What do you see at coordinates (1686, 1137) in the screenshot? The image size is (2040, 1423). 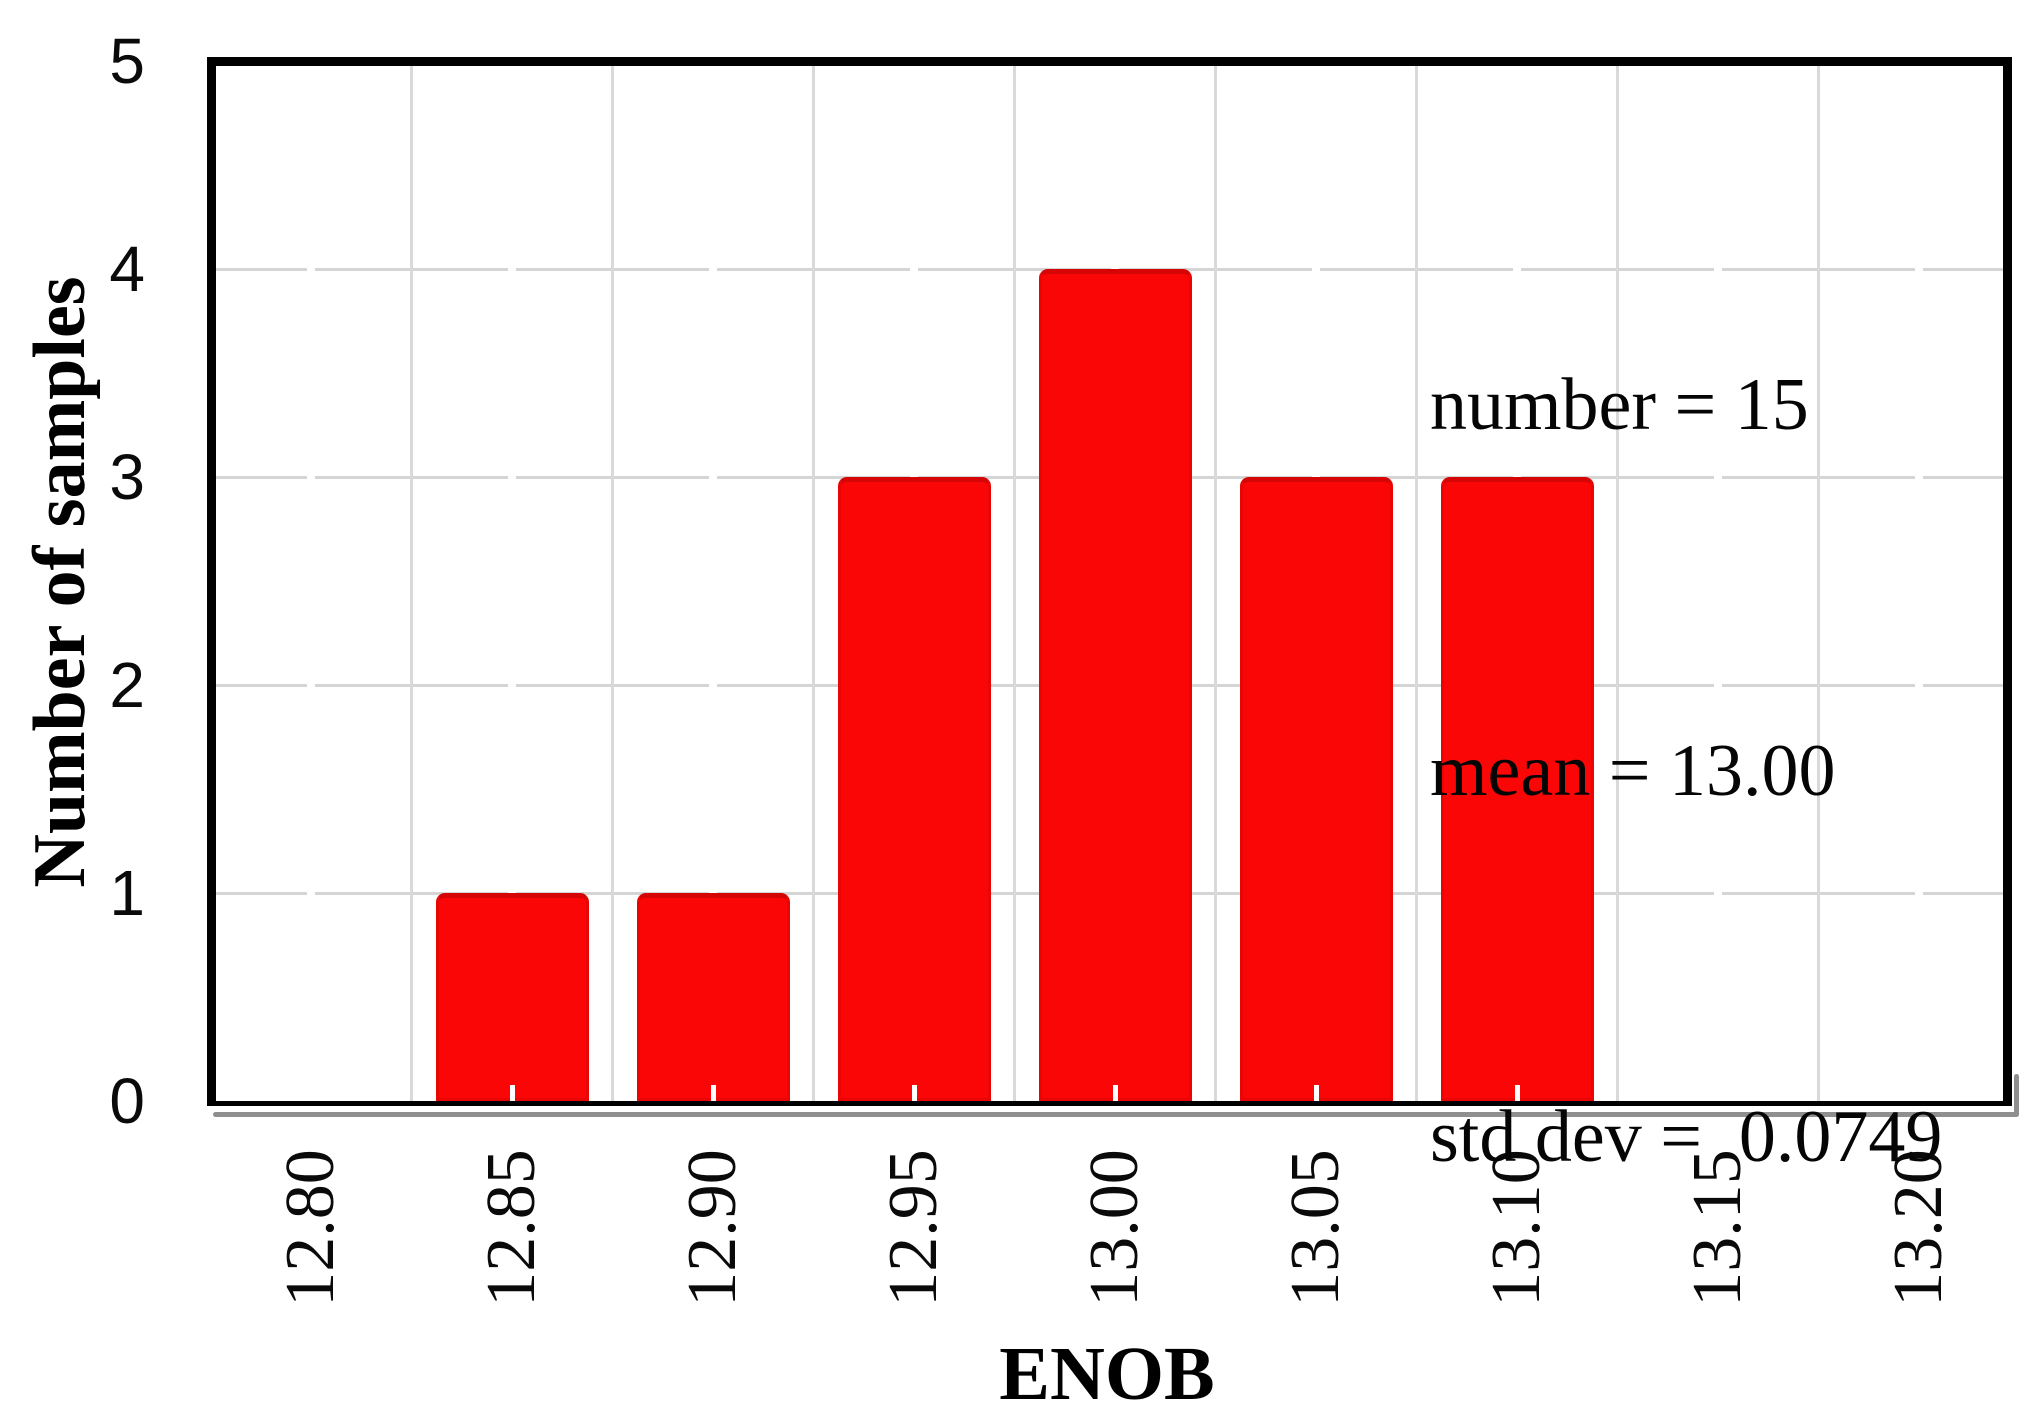 I see `stat-std-dev: std dev = 0.0749` at bounding box center [1686, 1137].